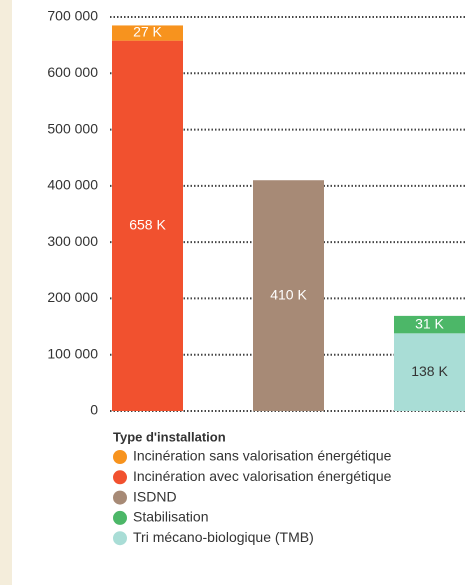 The width and height of the screenshot is (468, 585). I want to click on y-tick-label: 100 000, so click(72, 353).